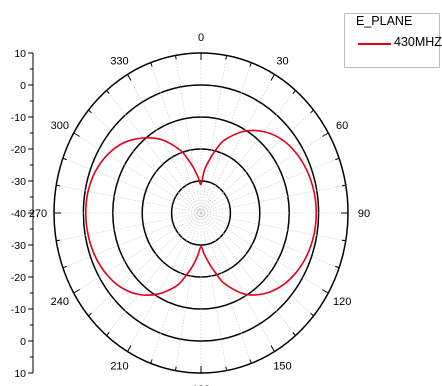 This screenshot has width=442, height=386. Describe the element at coordinates (201, 38) in the screenshot. I see `angular-tick-label-0: 0` at that location.